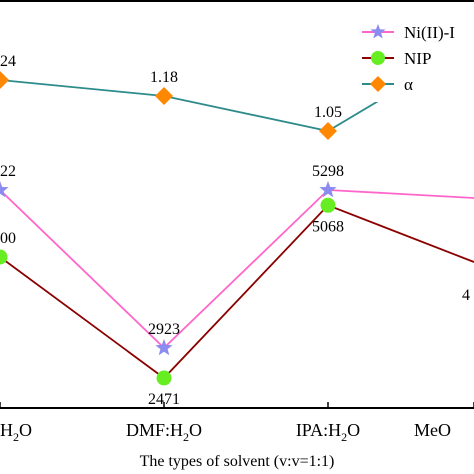 The height and width of the screenshot is (474, 474). Describe the element at coordinates (417, 58) in the screenshot. I see `legend-label: NIP` at that location.